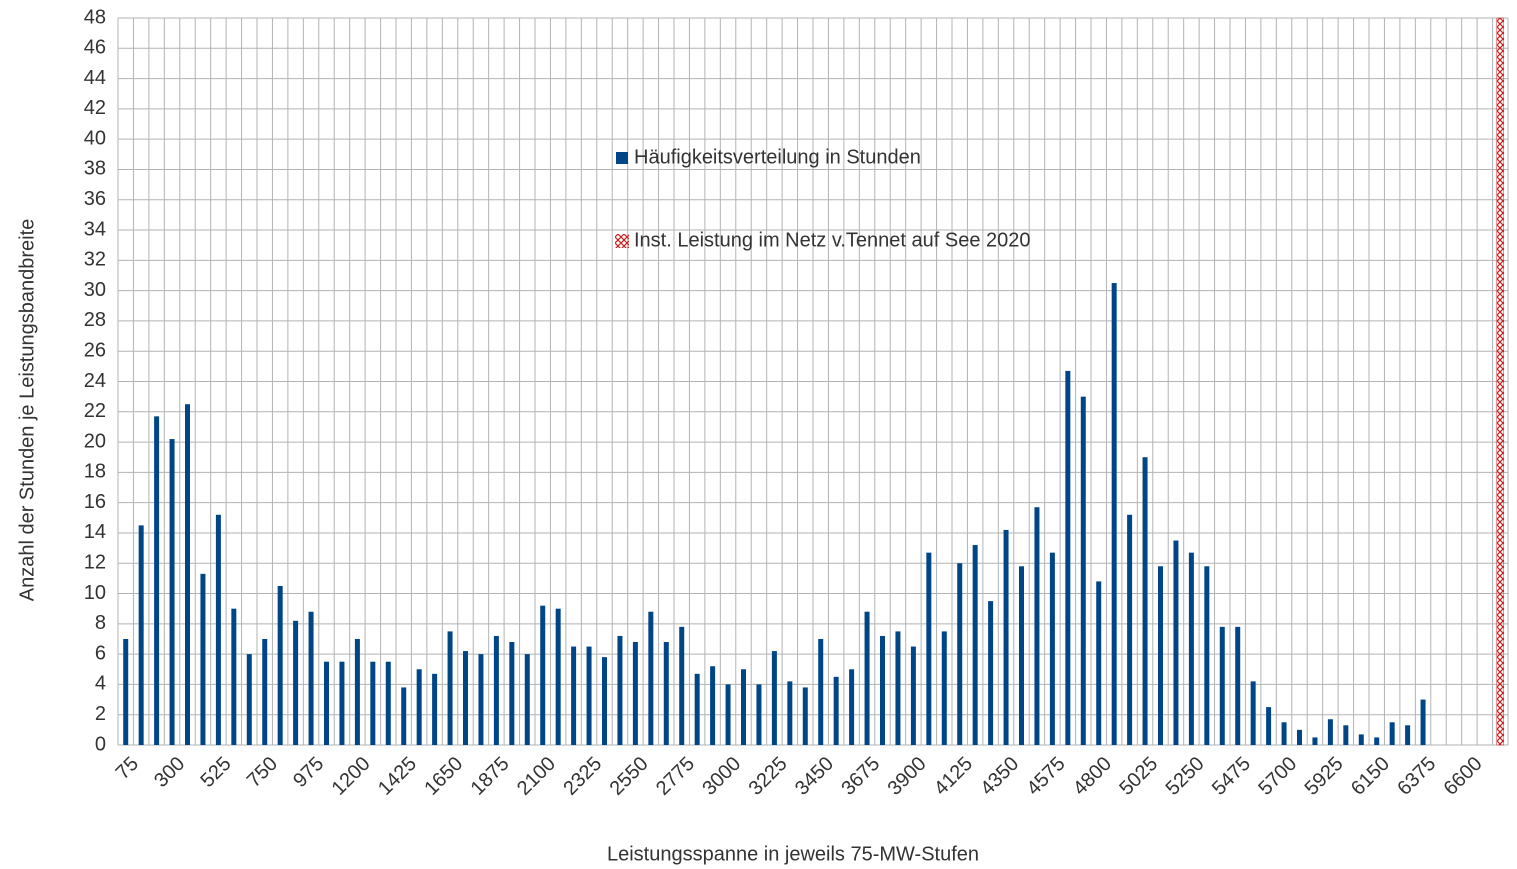 This screenshot has height=869, width=1517. Describe the element at coordinates (95, 260) in the screenshot. I see `y-tick-label: 32` at that location.